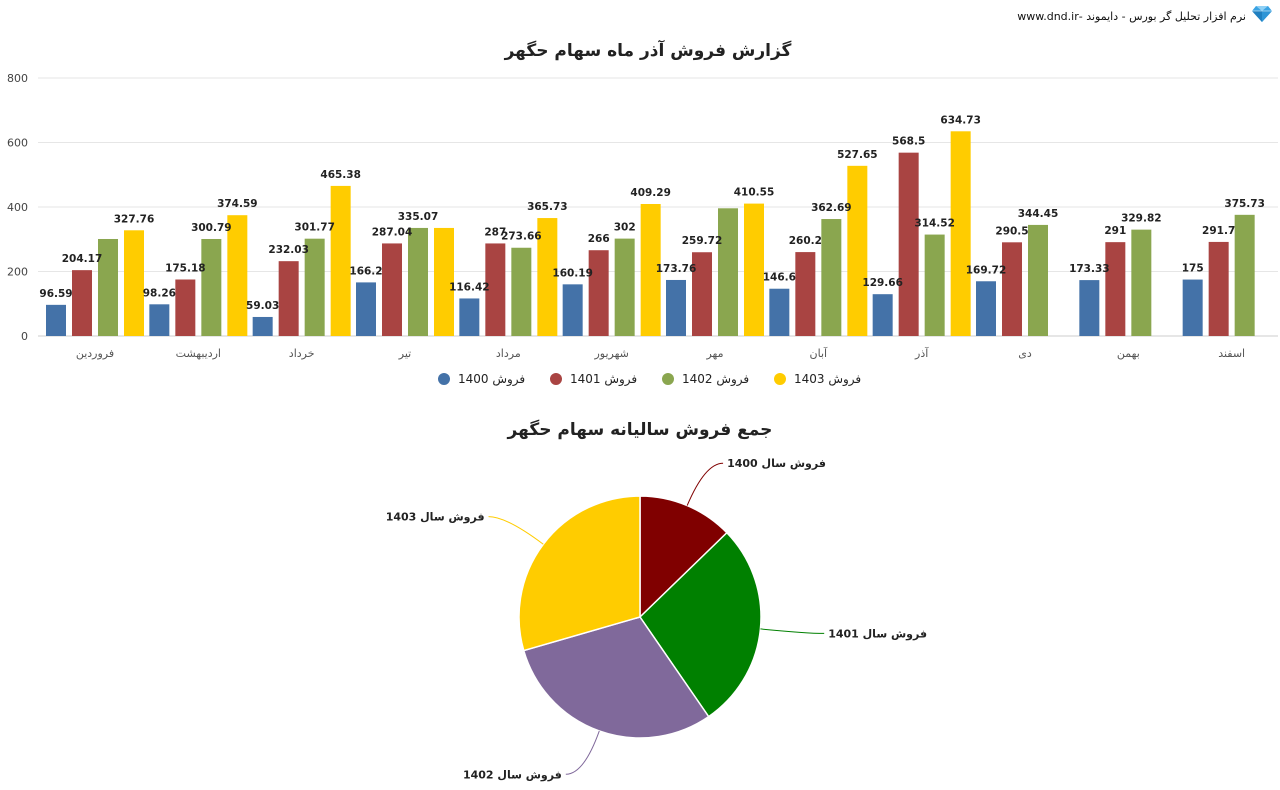 The width and height of the screenshot is (1280, 790). Describe the element at coordinates (1115, 231) in the screenshot. I see `bar-data-label: 291` at that location.